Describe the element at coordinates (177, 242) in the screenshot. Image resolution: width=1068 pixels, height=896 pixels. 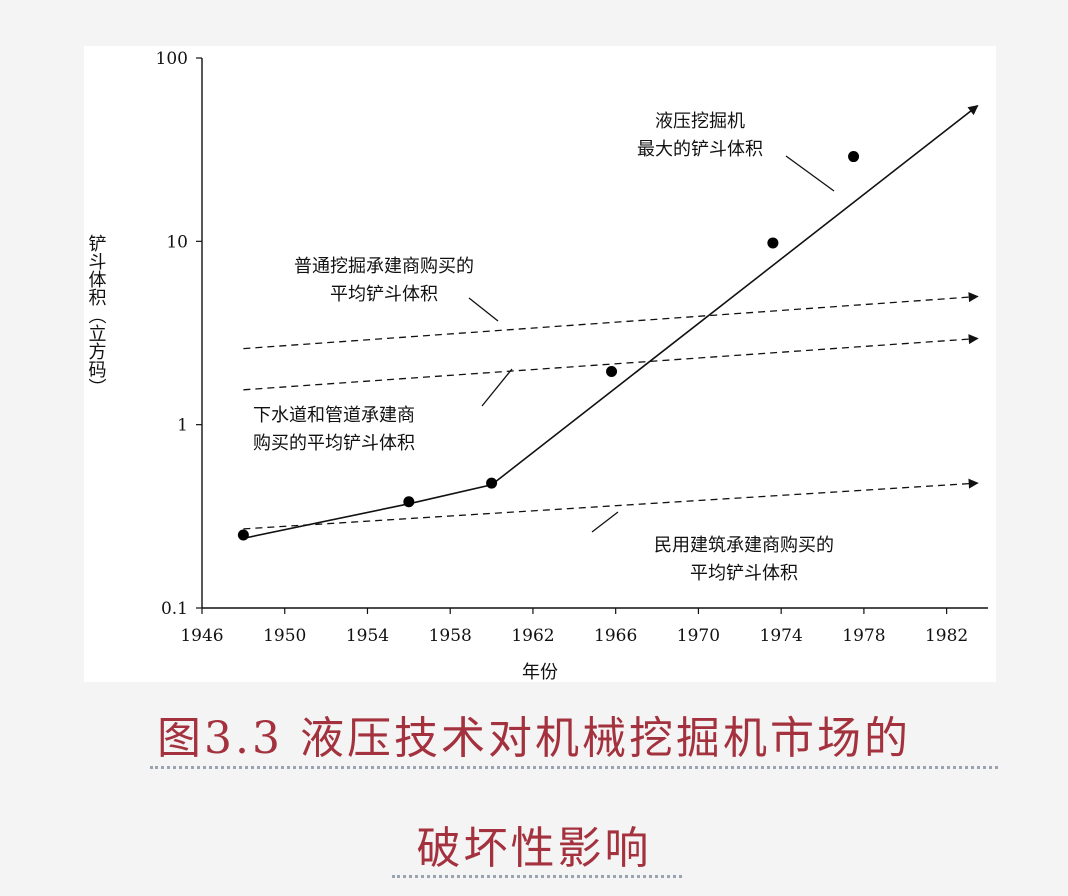
I see `y-tick-label: 10` at that location.